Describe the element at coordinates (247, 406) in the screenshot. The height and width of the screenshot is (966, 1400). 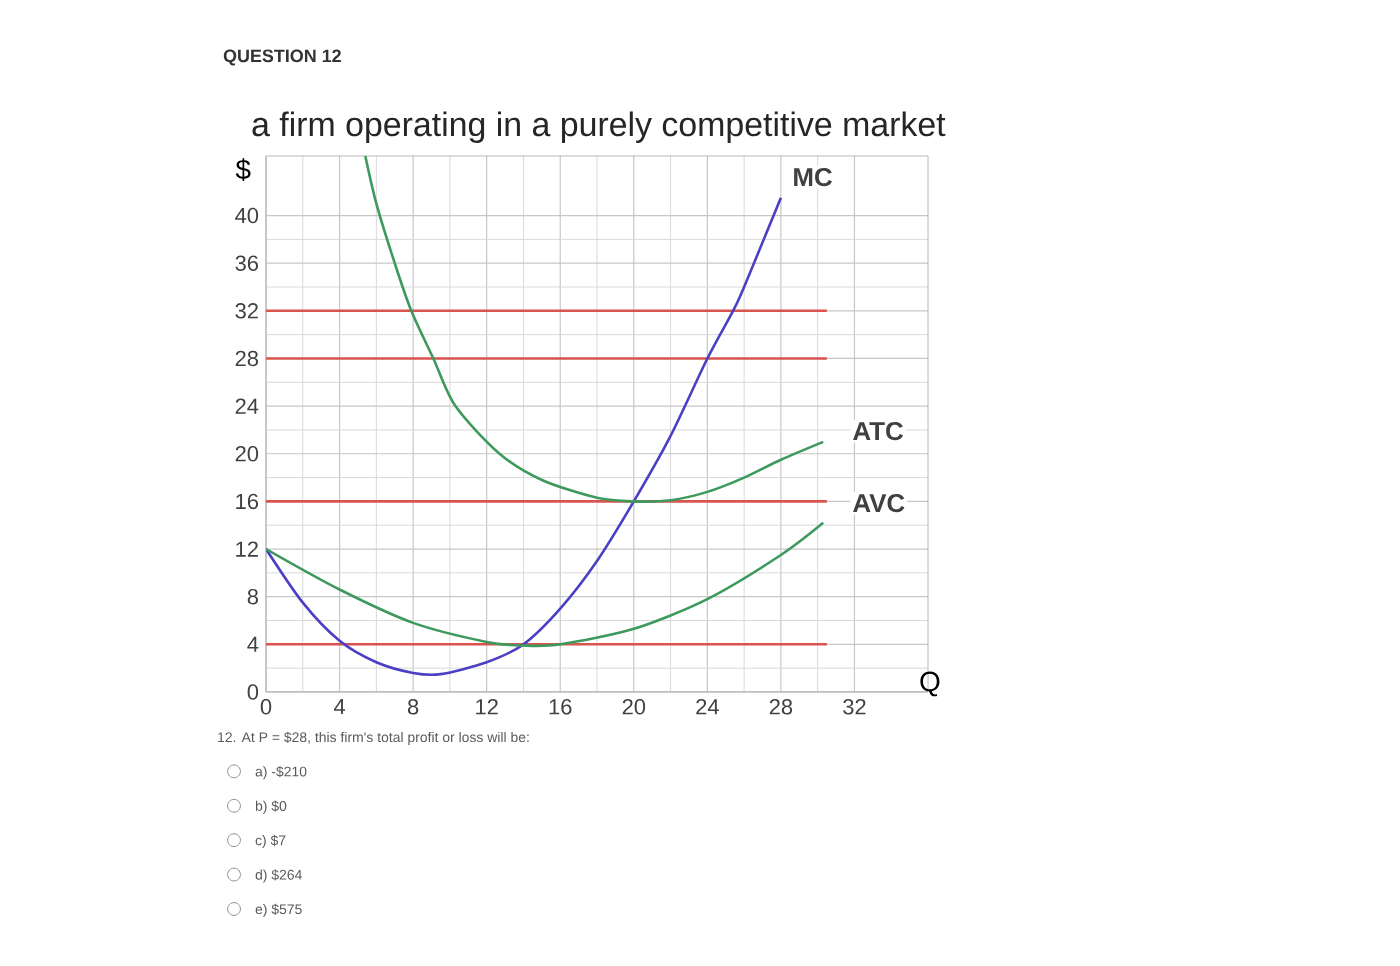
I see `y-tick-label: 24` at that location.